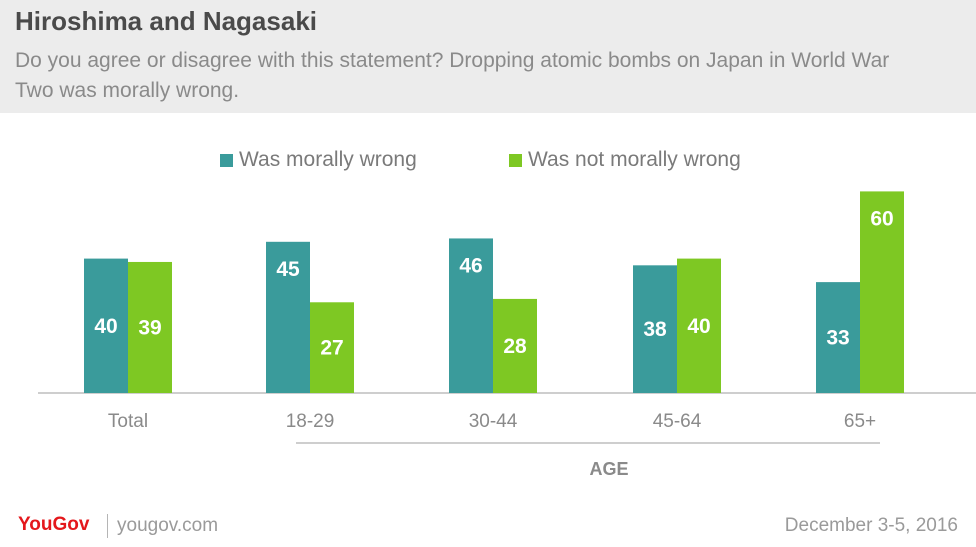 The image size is (976, 547). I want to click on legend-item-wrong: Was morally wrong, so click(318, 160).